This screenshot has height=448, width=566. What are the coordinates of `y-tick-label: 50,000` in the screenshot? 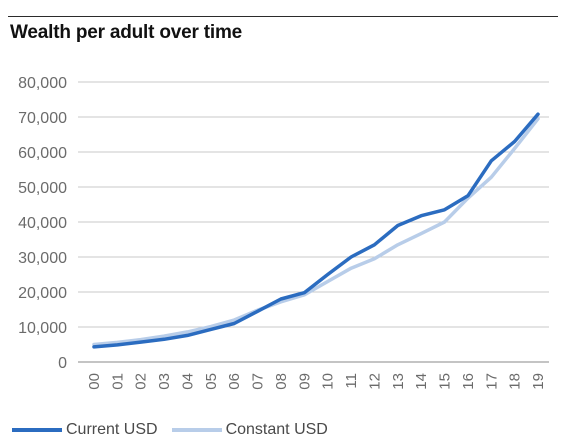 It's located at (42, 188).